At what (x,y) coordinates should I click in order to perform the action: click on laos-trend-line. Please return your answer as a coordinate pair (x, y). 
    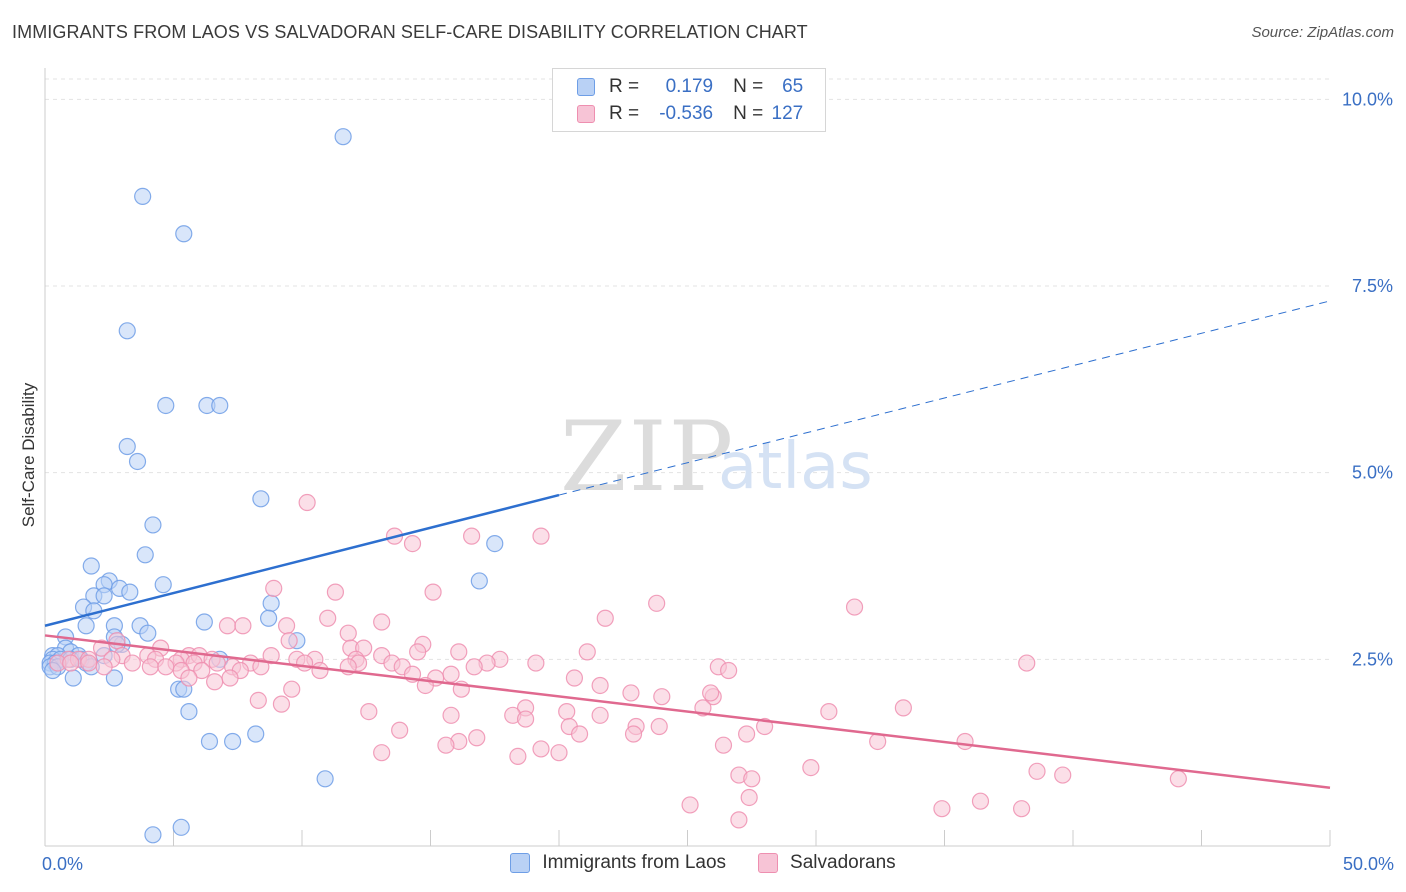
    Looking at the image, I should click on (302, 560).